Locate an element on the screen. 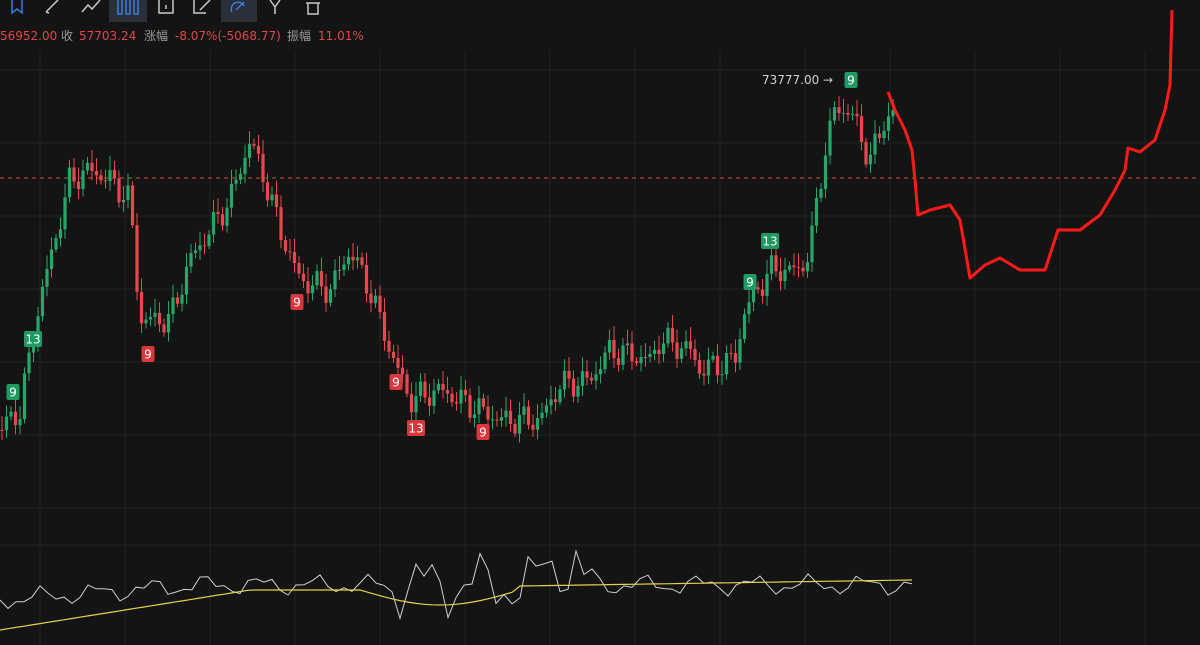 The width and height of the screenshot is (1200, 645). trash-icon is located at coordinates (313, 8).